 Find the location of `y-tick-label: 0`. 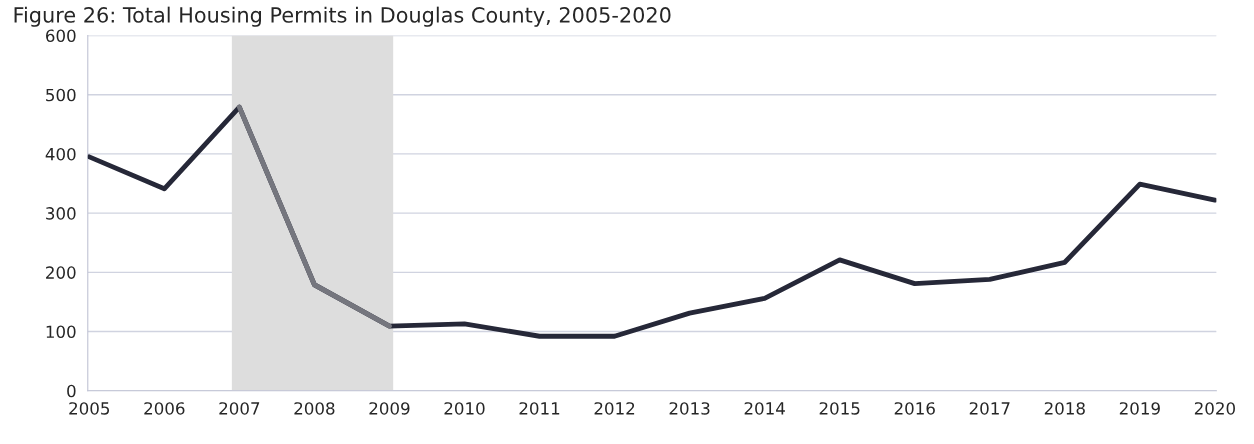

y-tick-label: 0 is located at coordinates (71, 391).